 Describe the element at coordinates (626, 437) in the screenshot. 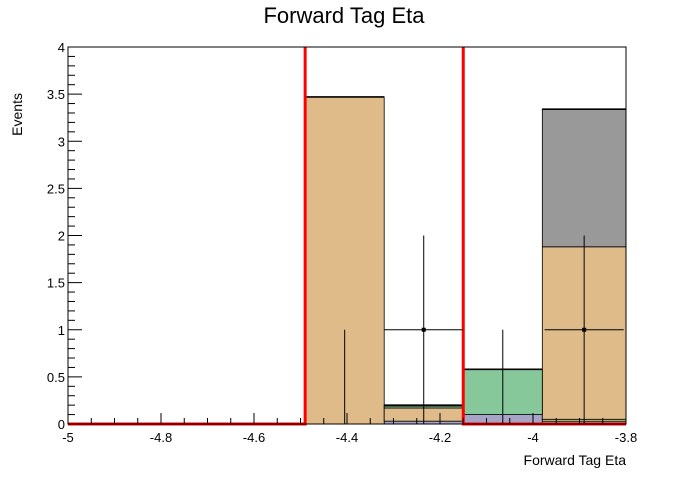

I see `x-tick-label-6: -3.8` at that location.